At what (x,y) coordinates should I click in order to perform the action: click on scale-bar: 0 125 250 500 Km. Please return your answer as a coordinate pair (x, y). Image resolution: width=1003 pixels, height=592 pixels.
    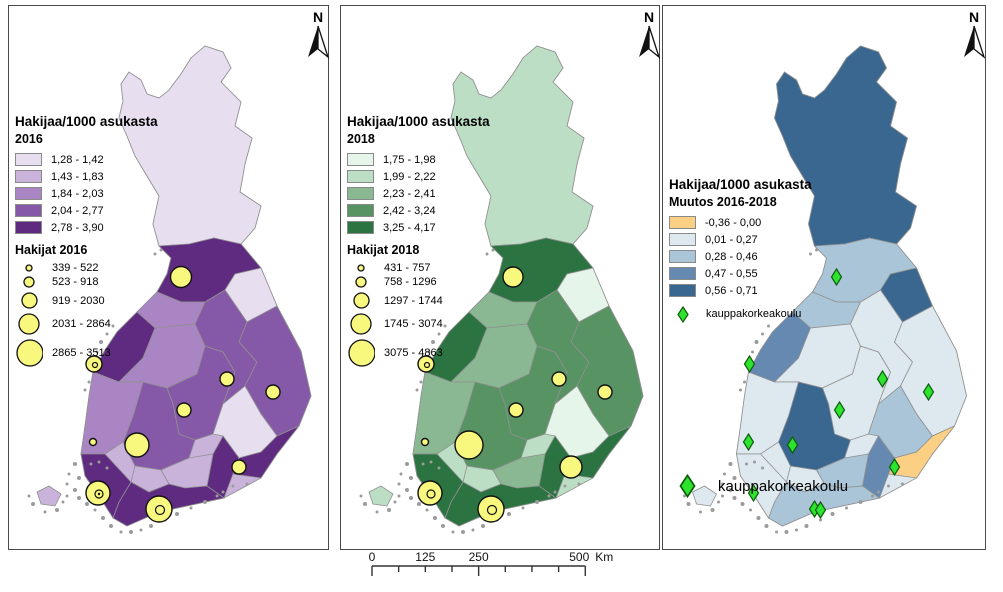
    Looking at the image, I should click on (491, 563).